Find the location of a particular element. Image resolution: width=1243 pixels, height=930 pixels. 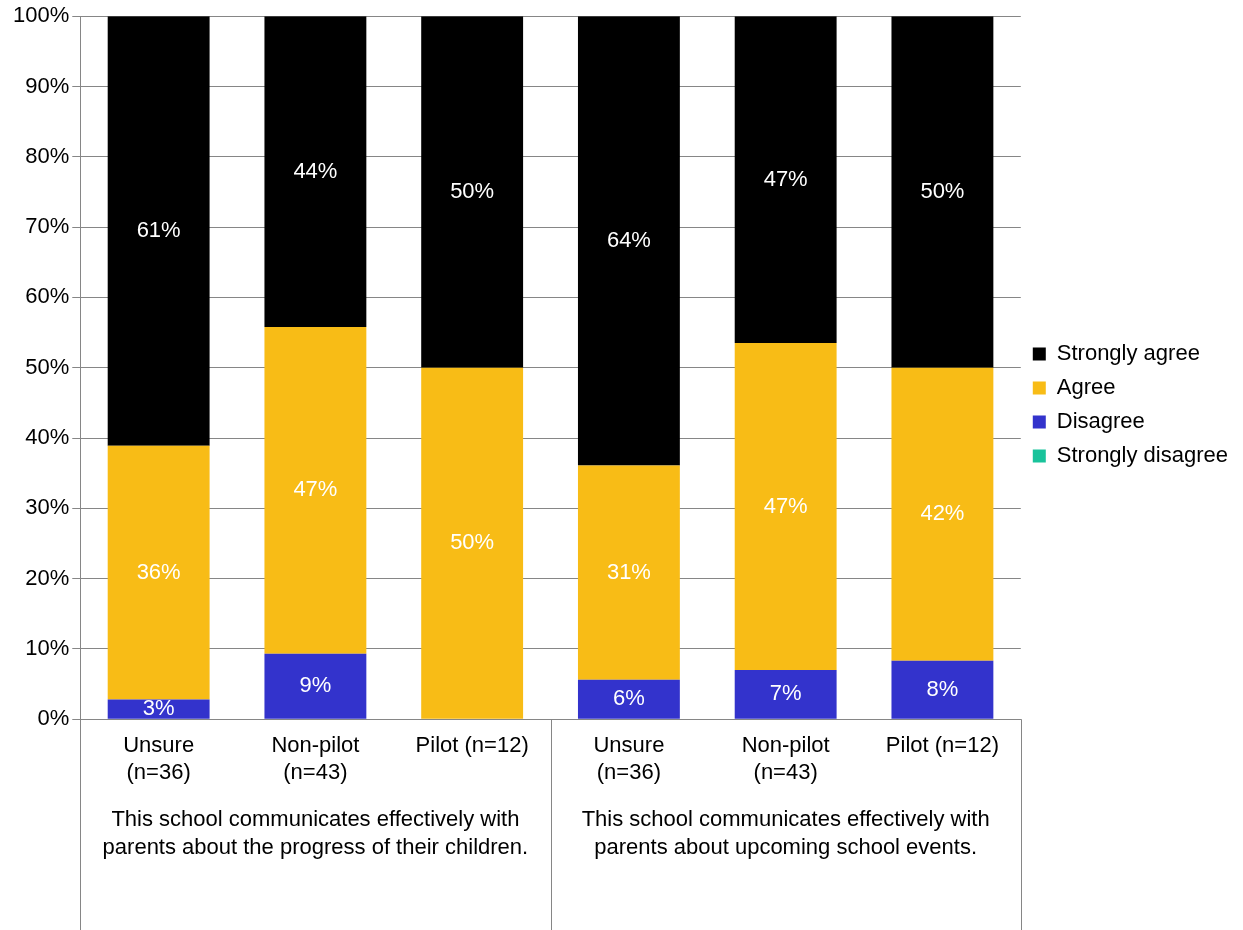

data-label: 7% is located at coordinates (785, 693).